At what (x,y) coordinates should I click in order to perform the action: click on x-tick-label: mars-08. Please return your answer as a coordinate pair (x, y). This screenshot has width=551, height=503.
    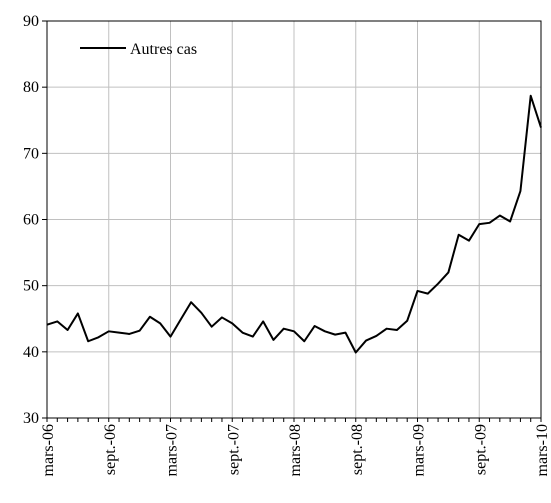
    Looking at the image, I should click on (295, 450).